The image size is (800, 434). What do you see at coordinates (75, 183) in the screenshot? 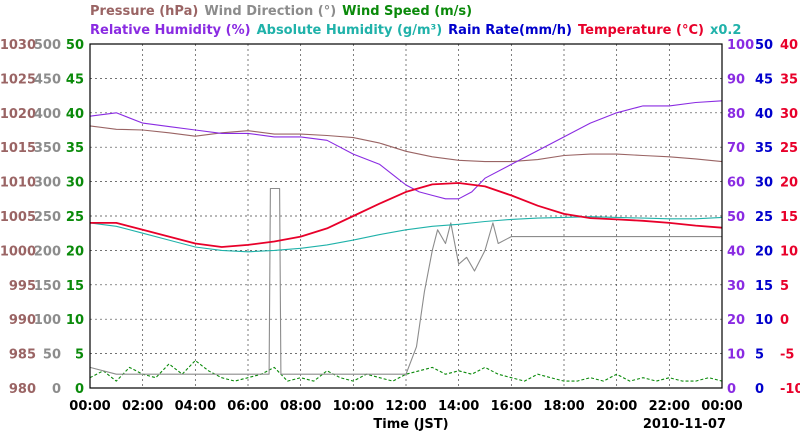
I see `tick-wind-speed-30: 30` at bounding box center [75, 183].